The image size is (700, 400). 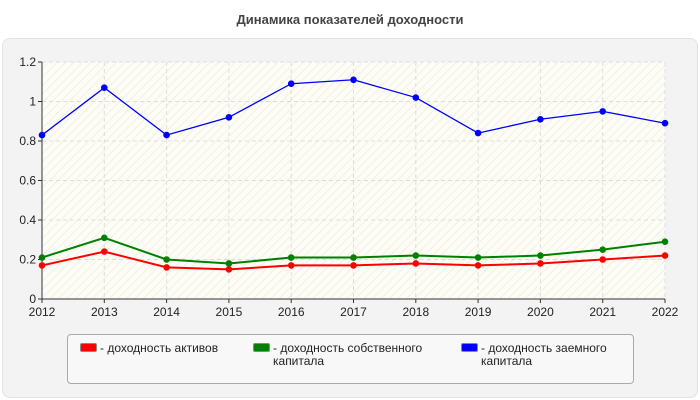 I want to click on legend-label: - доходность заемного капитала, so click(x=544, y=354).